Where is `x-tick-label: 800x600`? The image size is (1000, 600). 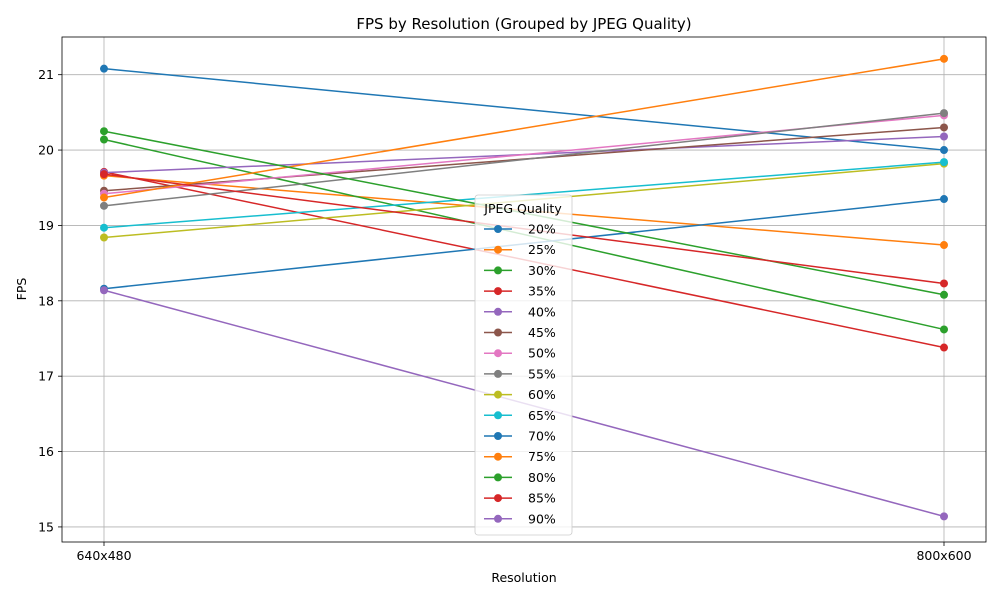 x-tick-label: 800x600 is located at coordinates (943, 555).